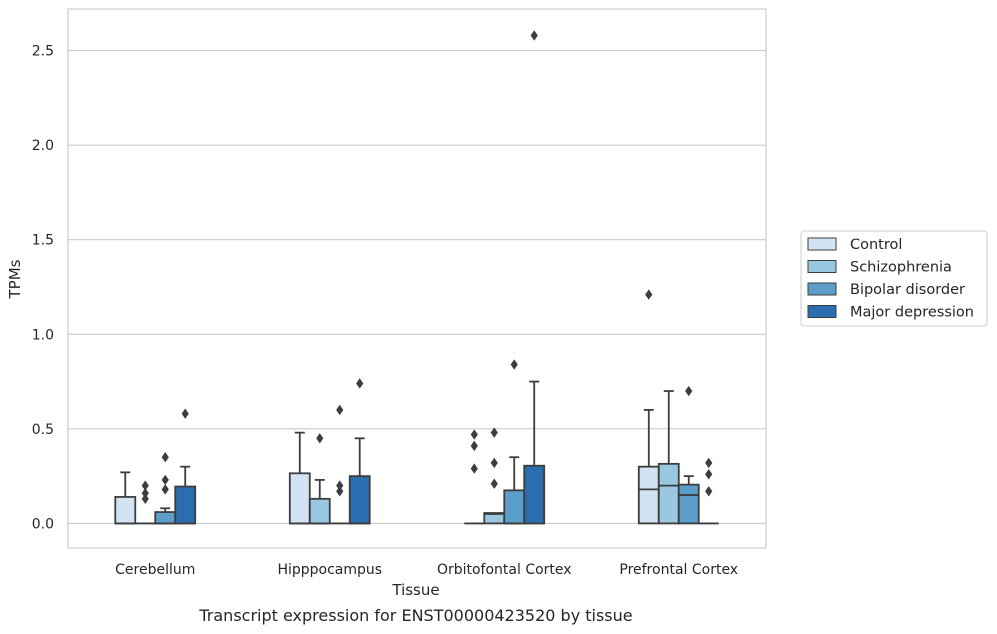  I want to click on y-tick-label: 2.5, so click(43, 52).